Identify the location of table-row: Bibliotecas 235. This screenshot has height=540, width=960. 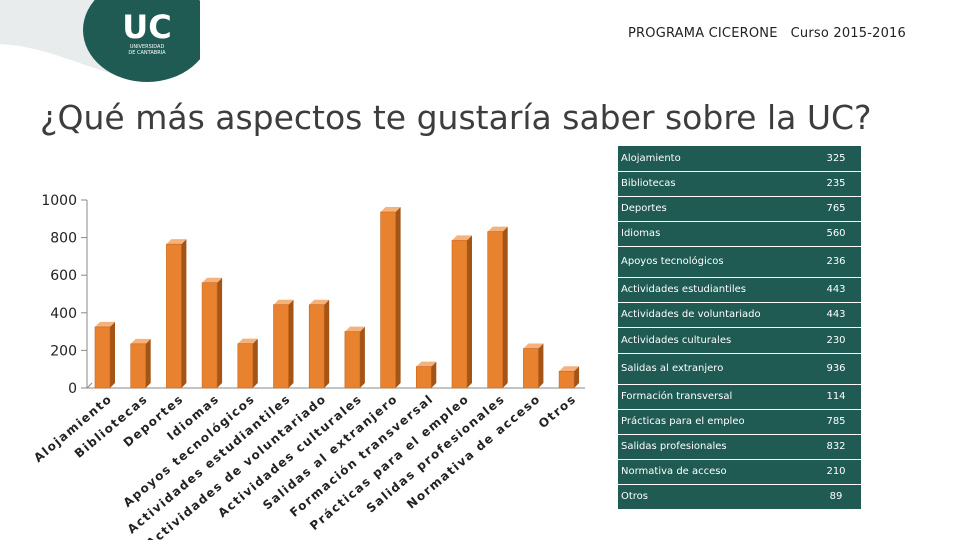
(739, 184).